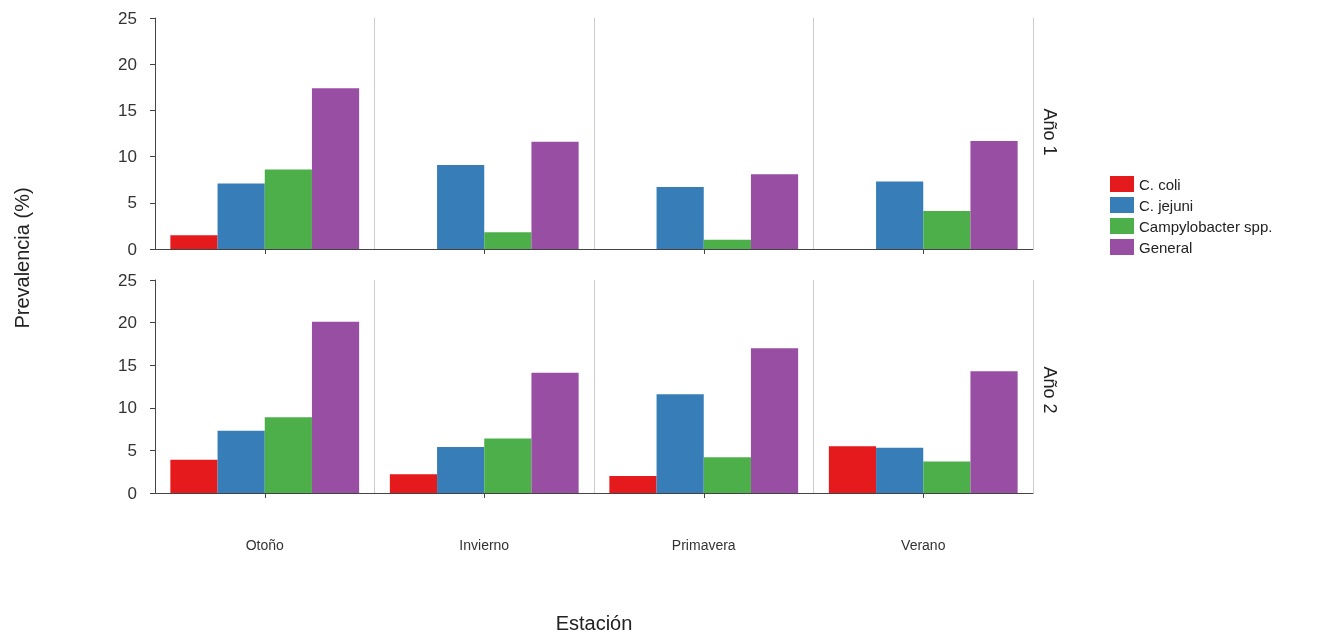  Describe the element at coordinates (22, 258) in the screenshot. I see `y-axis-title: Prevalencia (%)` at that location.